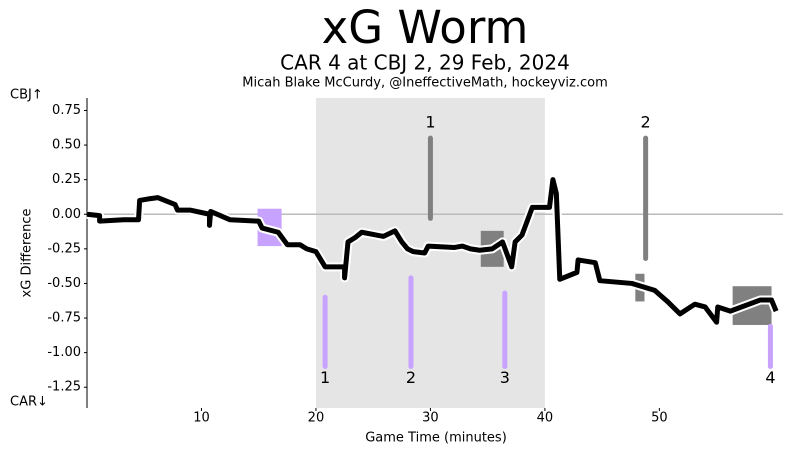  What do you see at coordinates (66, 145) in the screenshot?
I see `y-tick-label: 0.50` at bounding box center [66, 145].